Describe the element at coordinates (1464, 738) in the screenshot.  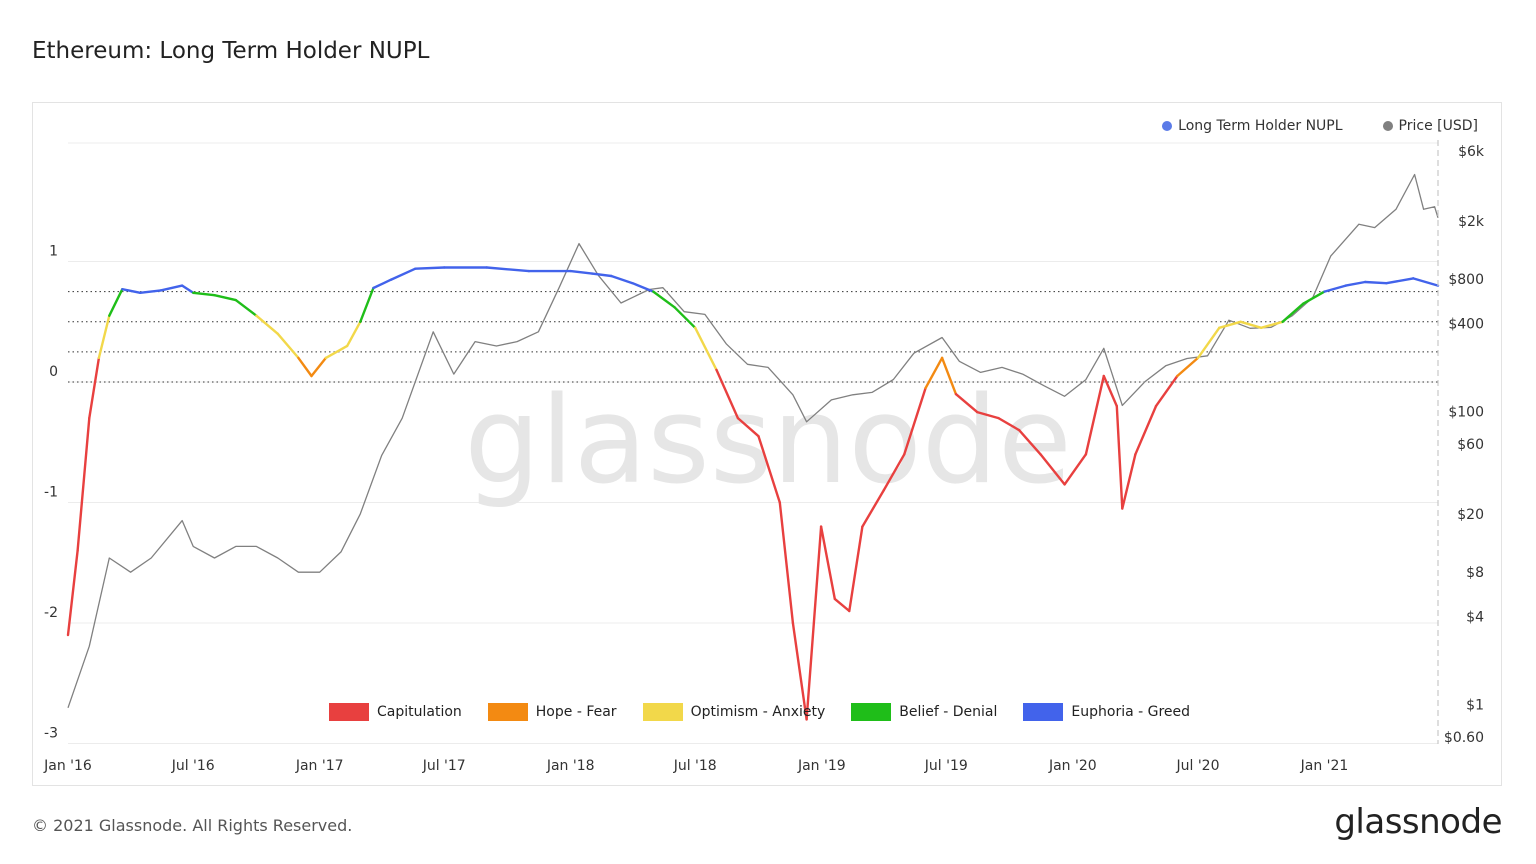
I see `right-tick-10: $0.60` at that location.